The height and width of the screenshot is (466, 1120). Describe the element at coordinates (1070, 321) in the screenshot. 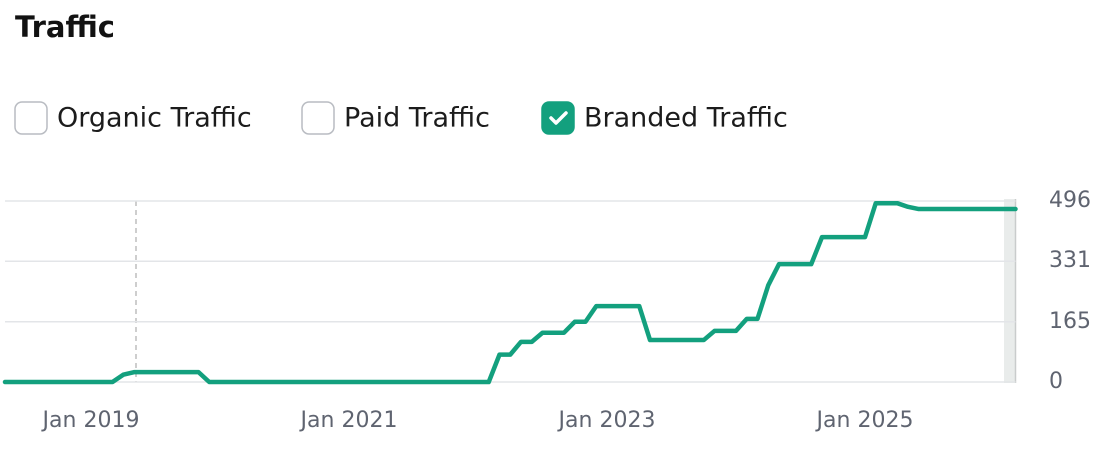

I see `y-tick-label: 165` at that location.